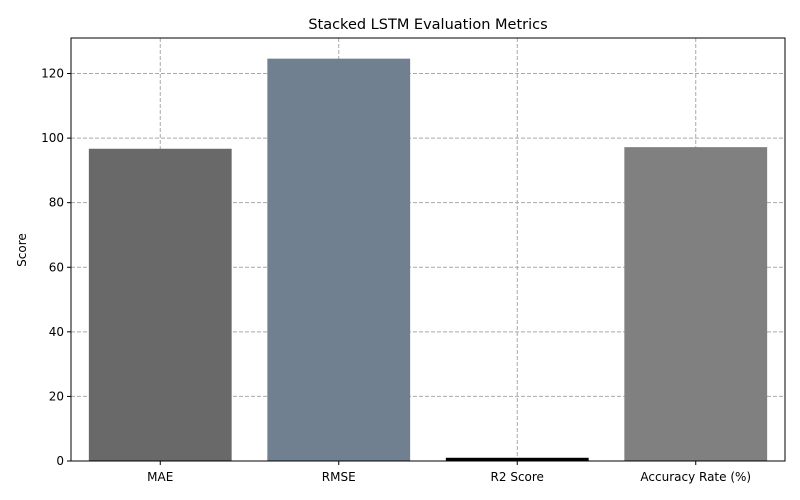  What do you see at coordinates (517, 459) in the screenshot?
I see `bar-r2-score` at bounding box center [517, 459].